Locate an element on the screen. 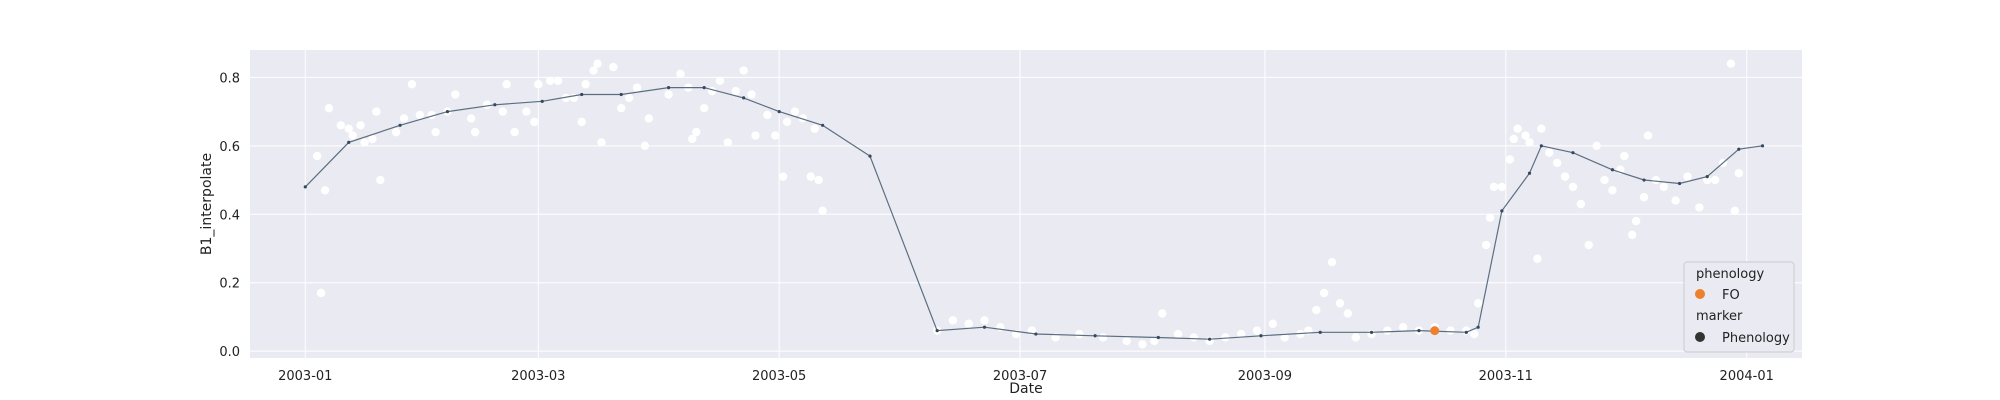  phenology-points is located at coordinates (1435, 331).